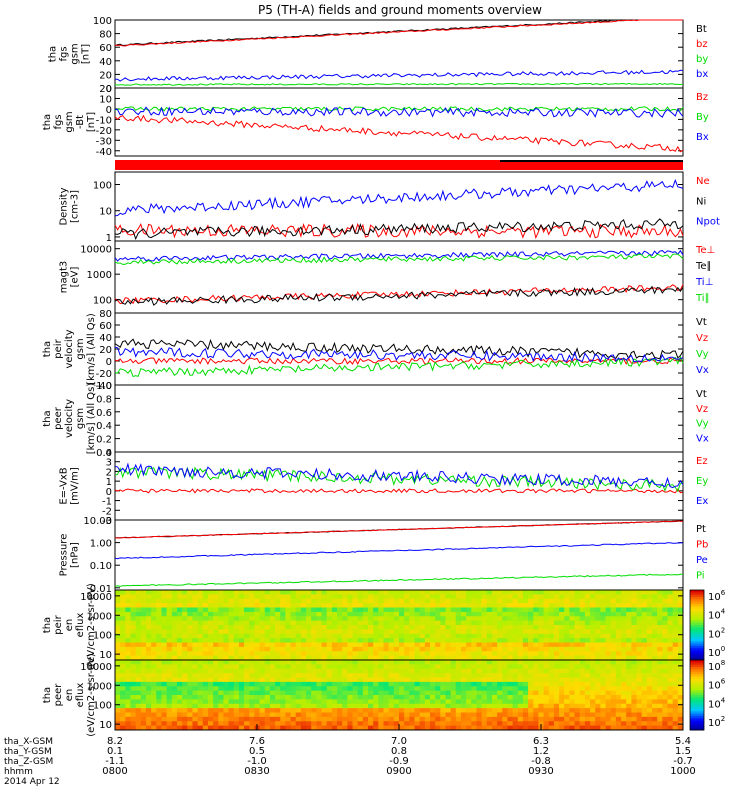 Image resolution: width=750 pixels, height=800 pixels. Describe the element at coordinates (702, 461) in the screenshot. I see `legend-label: Ez` at that location.